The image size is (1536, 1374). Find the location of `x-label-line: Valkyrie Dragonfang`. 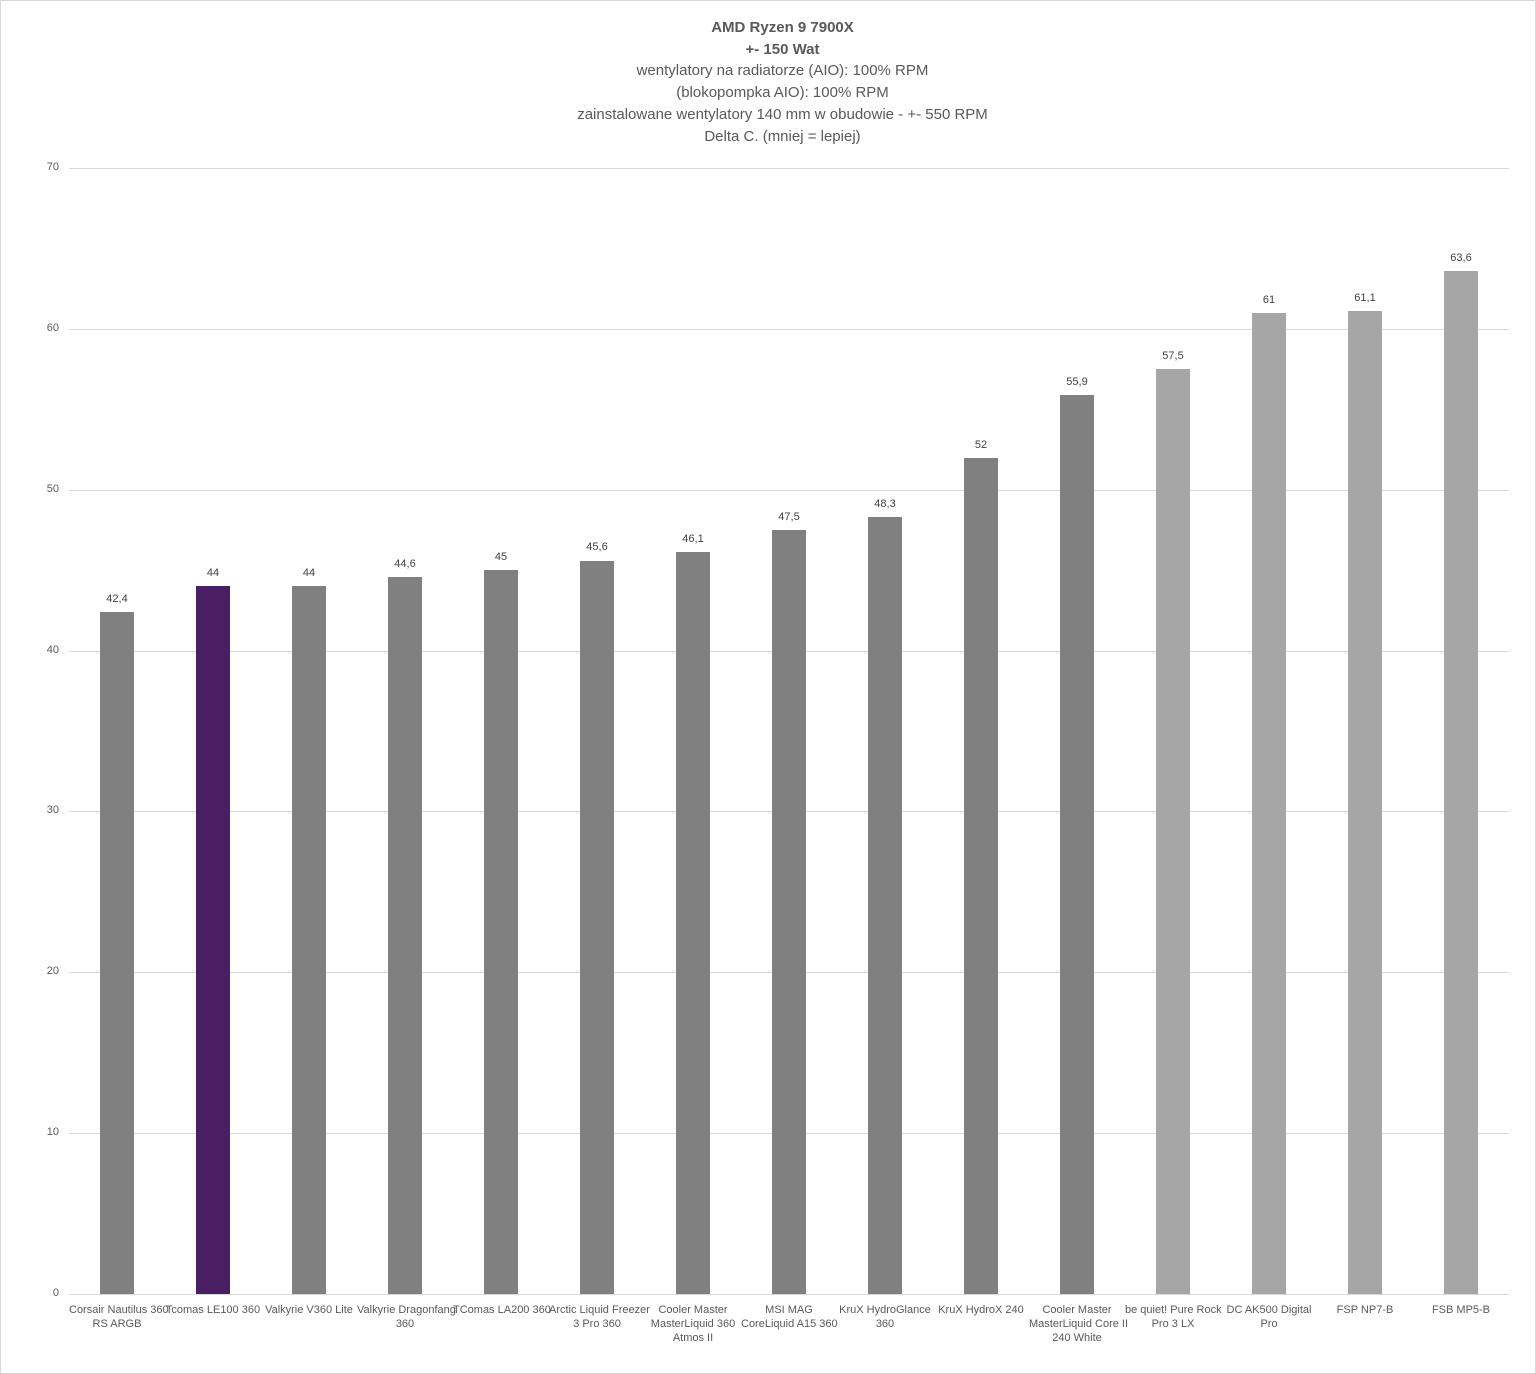

x-label-line: Valkyrie Dragonfang is located at coordinates (406, 1310).